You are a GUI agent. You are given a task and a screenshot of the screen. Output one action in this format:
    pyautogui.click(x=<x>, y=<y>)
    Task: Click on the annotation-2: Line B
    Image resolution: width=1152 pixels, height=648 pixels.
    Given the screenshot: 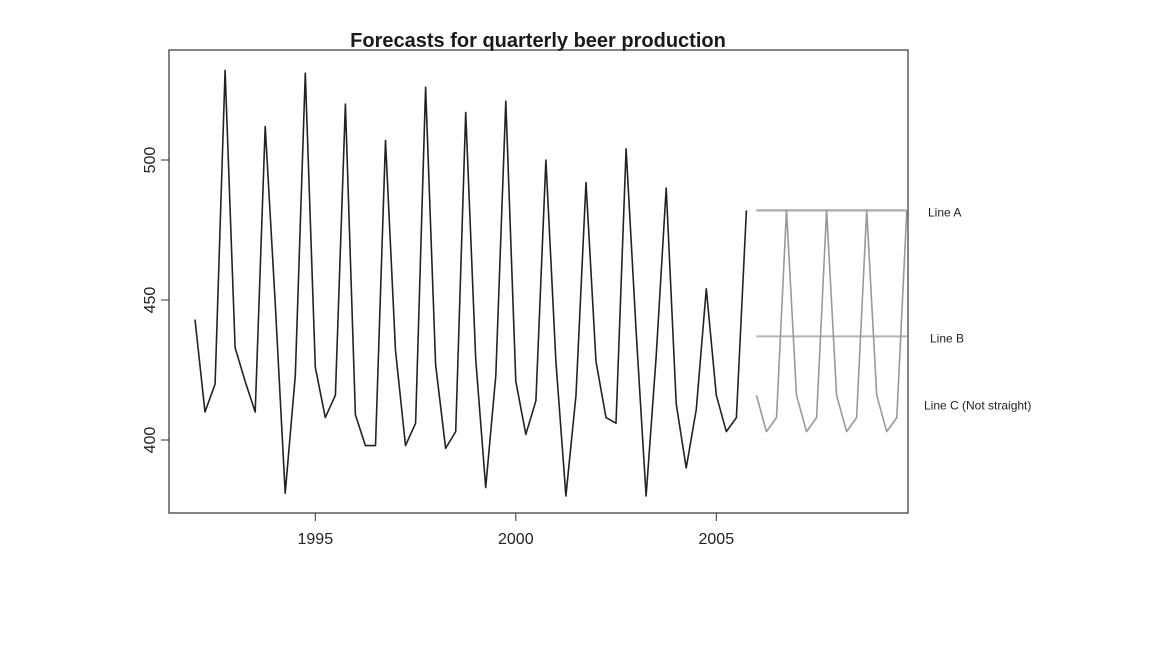 What is the action you would take?
    pyautogui.click(x=947, y=338)
    